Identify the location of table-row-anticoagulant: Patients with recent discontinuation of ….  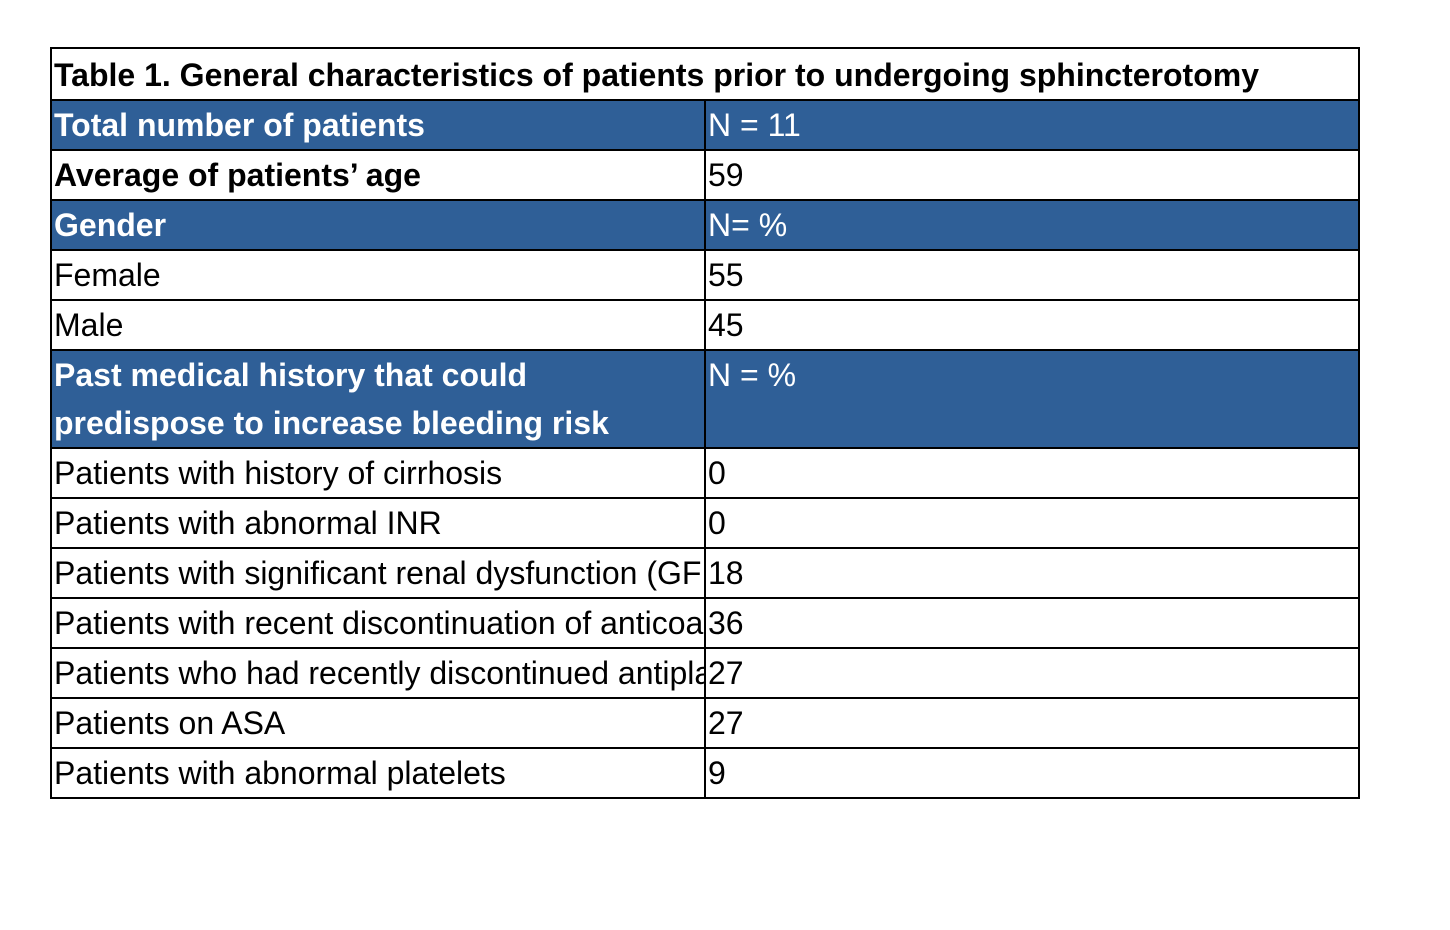
(705, 623).